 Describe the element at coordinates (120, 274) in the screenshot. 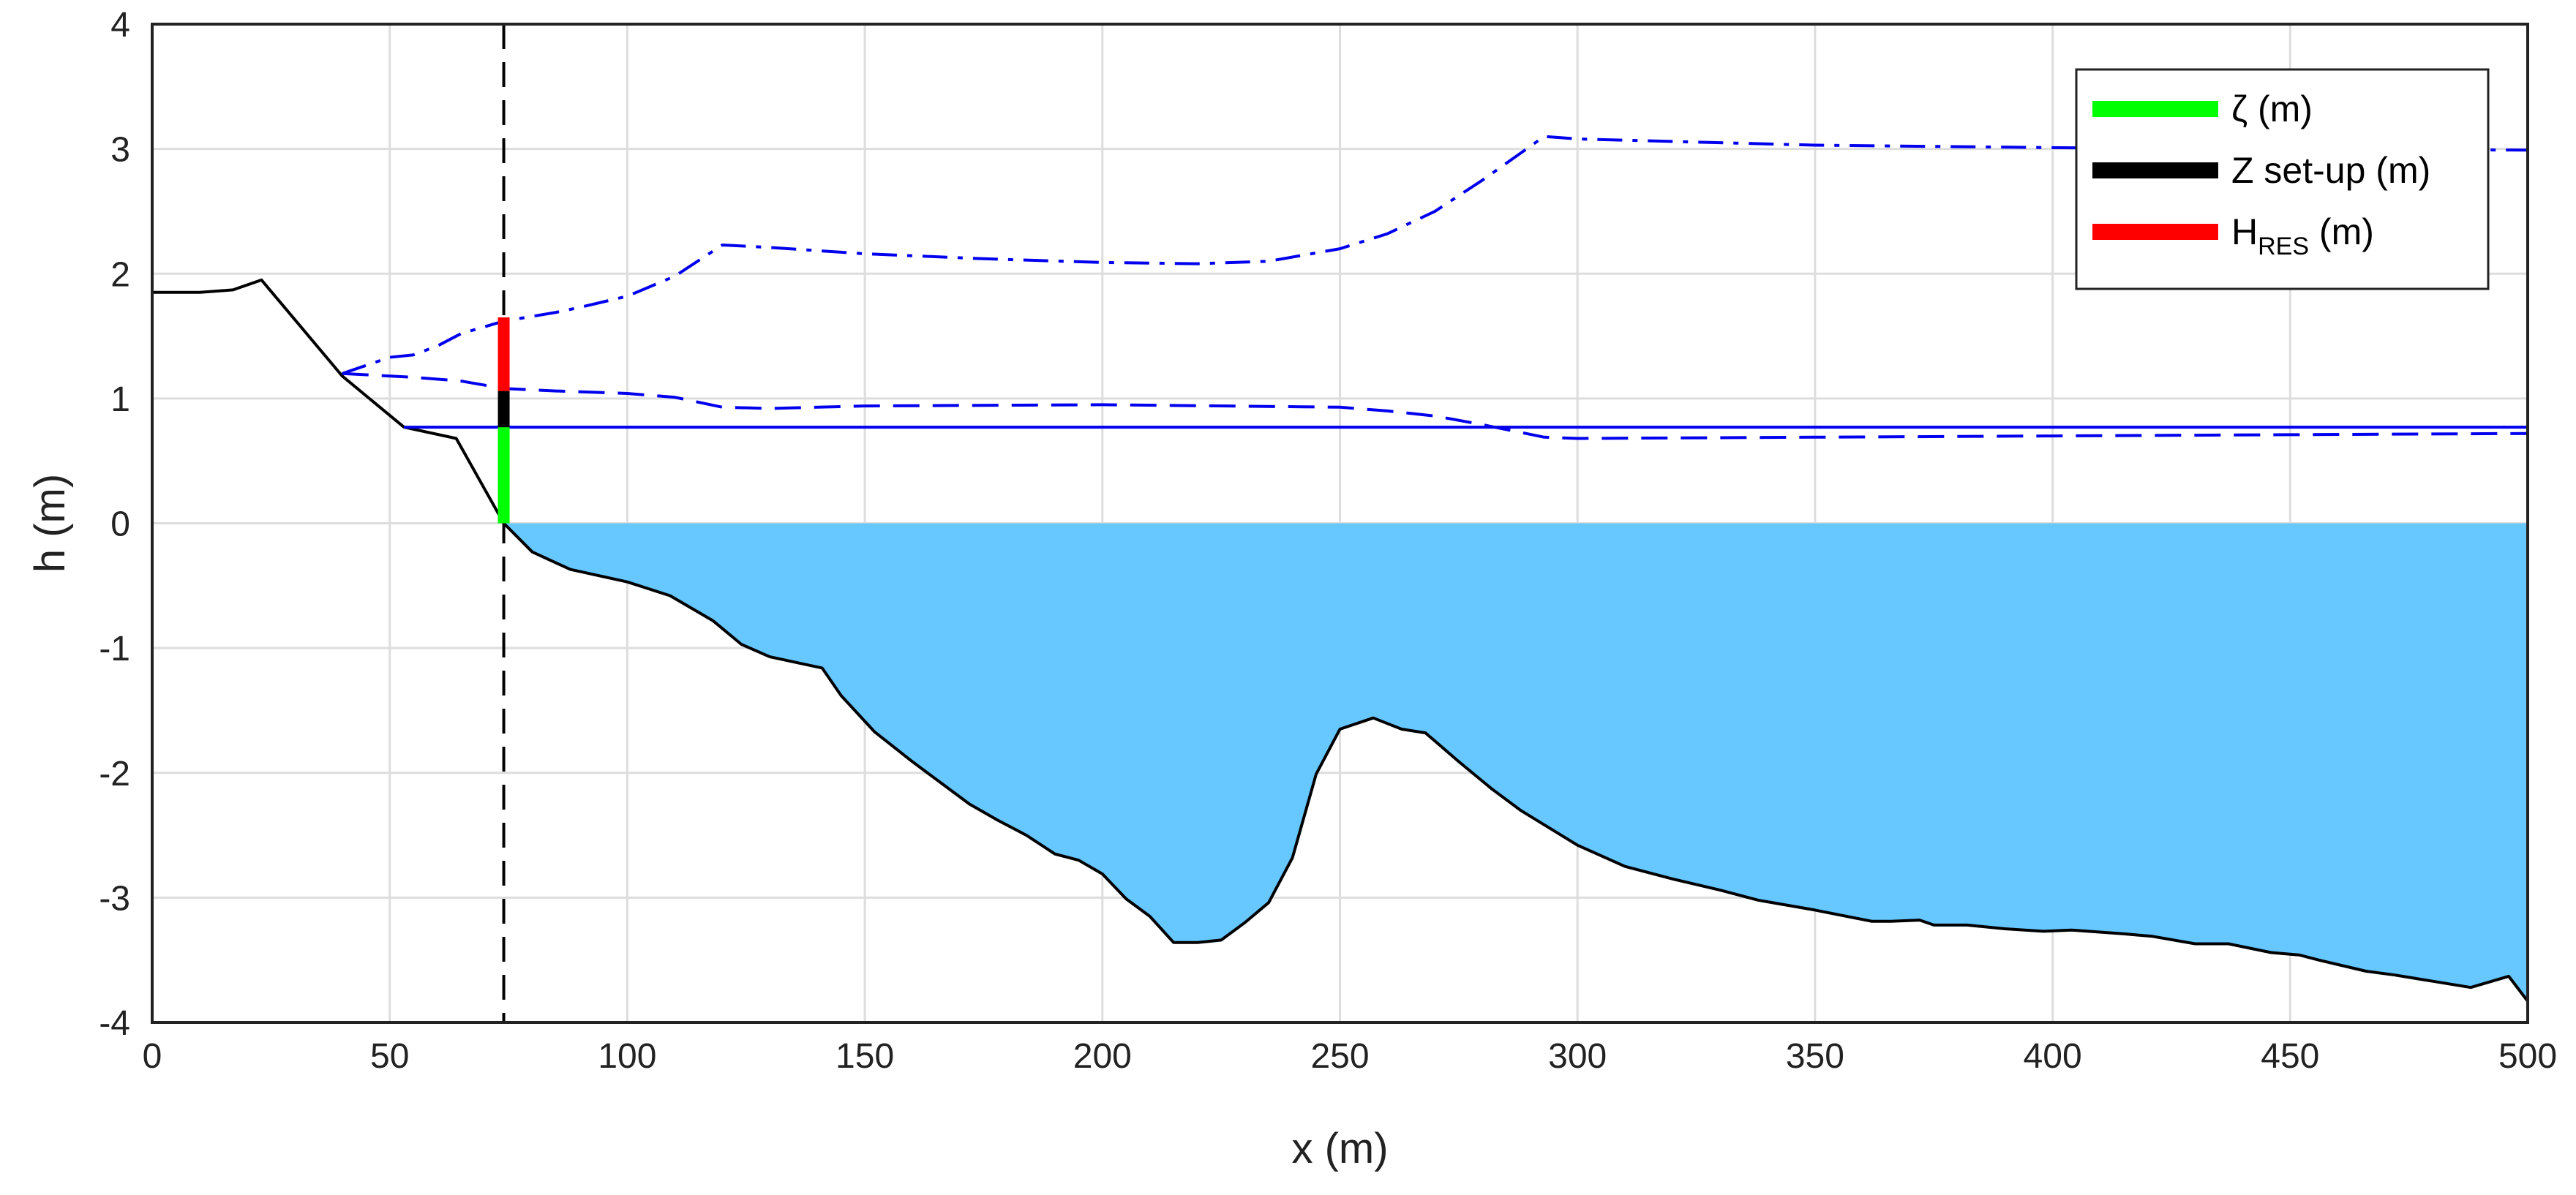

I see `y-tick-label: 2` at that location.